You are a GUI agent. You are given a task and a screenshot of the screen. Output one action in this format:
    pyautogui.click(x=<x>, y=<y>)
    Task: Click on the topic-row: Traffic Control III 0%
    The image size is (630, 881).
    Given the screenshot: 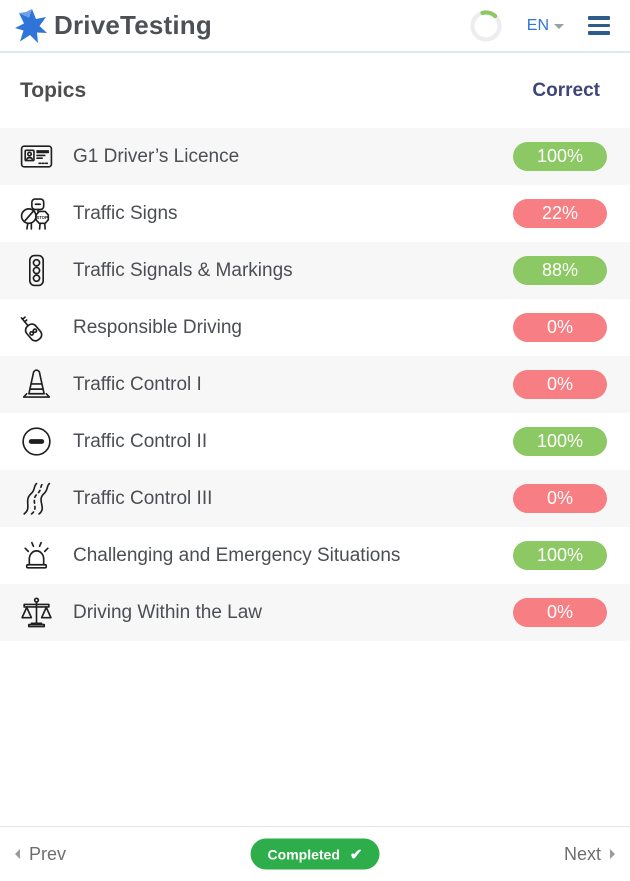 What is the action you would take?
    pyautogui.click(x=315, y=498)
    